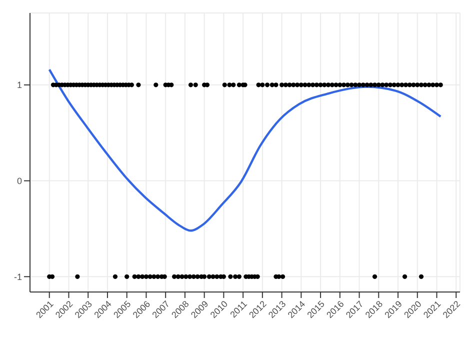 The width and height of the screenshot is (474, 338). Describe the element at coordinates (18, 277) in the screenshot. I see `y-tick-label: -1` at that location.